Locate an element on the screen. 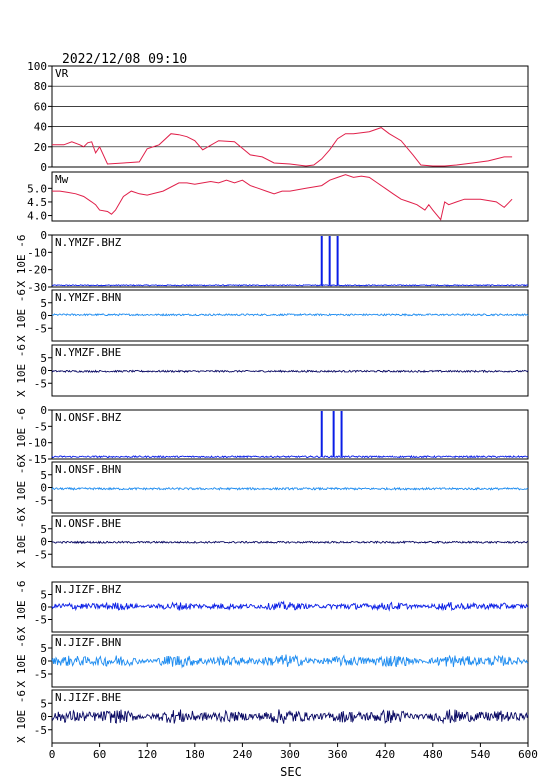  panel-onsf-bhz: 0 -5 -10 -15 N.ONSF.BHZ X 10E -6 is located at coordinates (272, 435).